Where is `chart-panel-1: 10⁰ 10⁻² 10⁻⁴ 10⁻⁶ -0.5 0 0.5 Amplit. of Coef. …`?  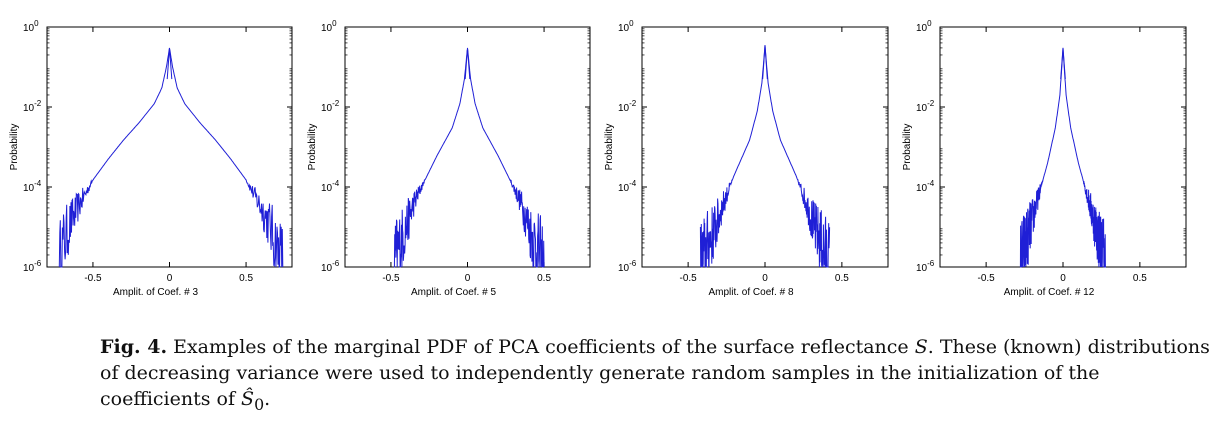 chart-panel-1: 10⁰ 10⁻² 10⁻⁴ 10⁻⁶ -0.5 0 0.5 Amplit. of Coef. … is located at coordinates (151, 158).